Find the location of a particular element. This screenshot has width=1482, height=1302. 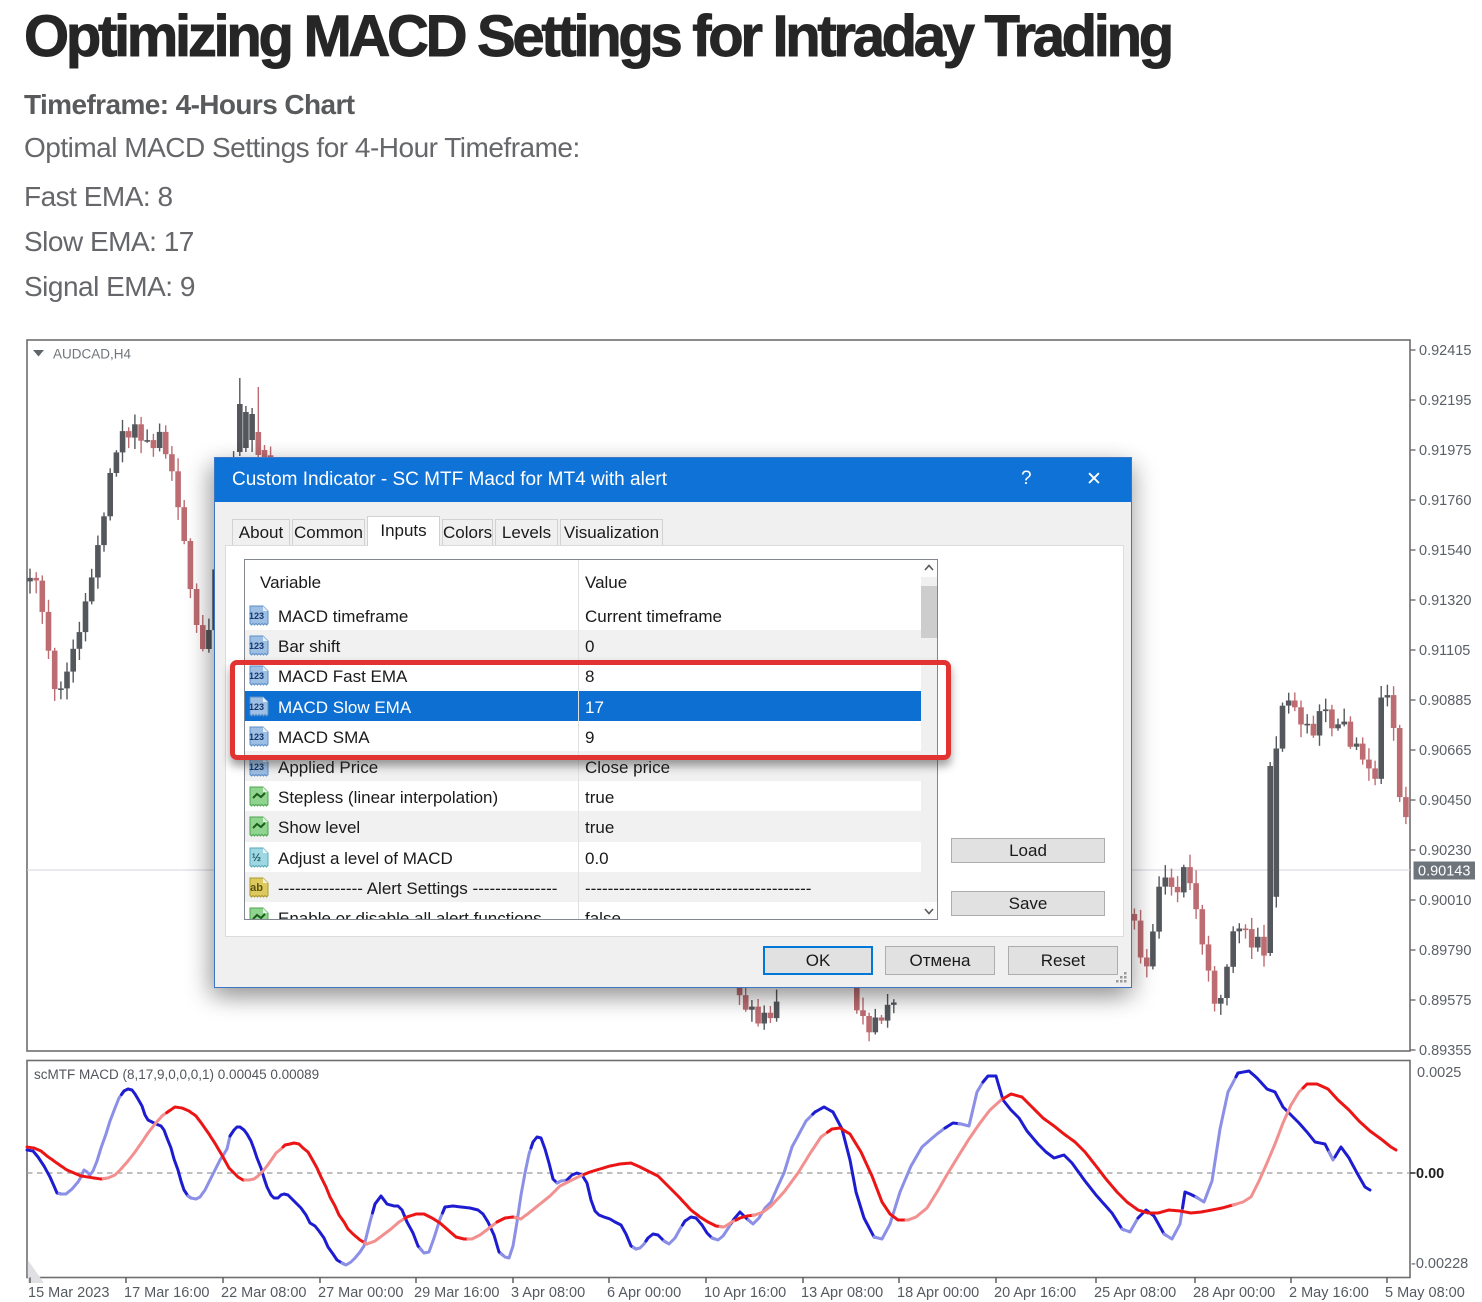

svg-text: 0.92415 is located at coordinates (1445, 351).